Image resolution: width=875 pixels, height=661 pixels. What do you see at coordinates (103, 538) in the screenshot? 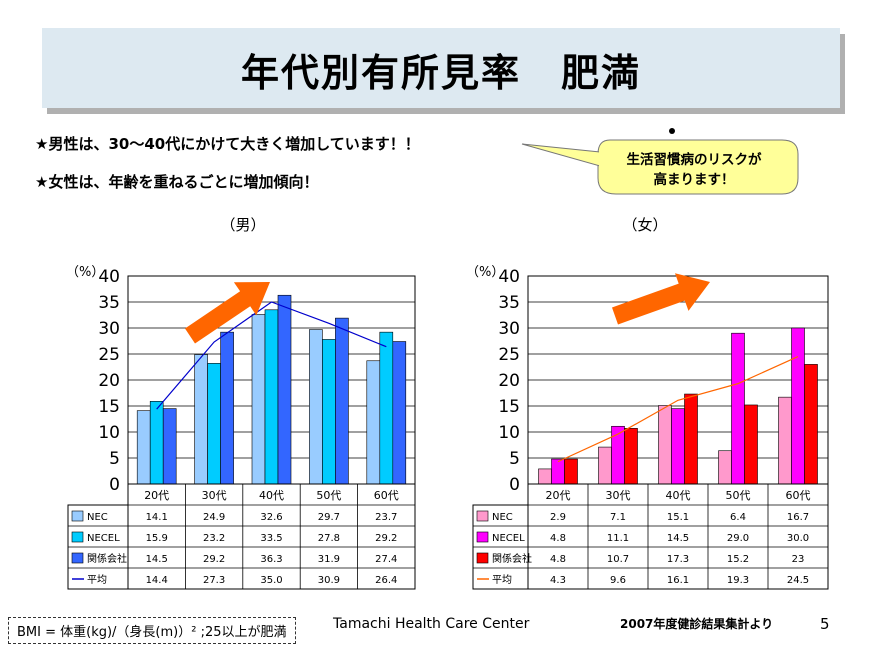
I see `male-legend-label: NECEL` at bounding box center [103, 538].